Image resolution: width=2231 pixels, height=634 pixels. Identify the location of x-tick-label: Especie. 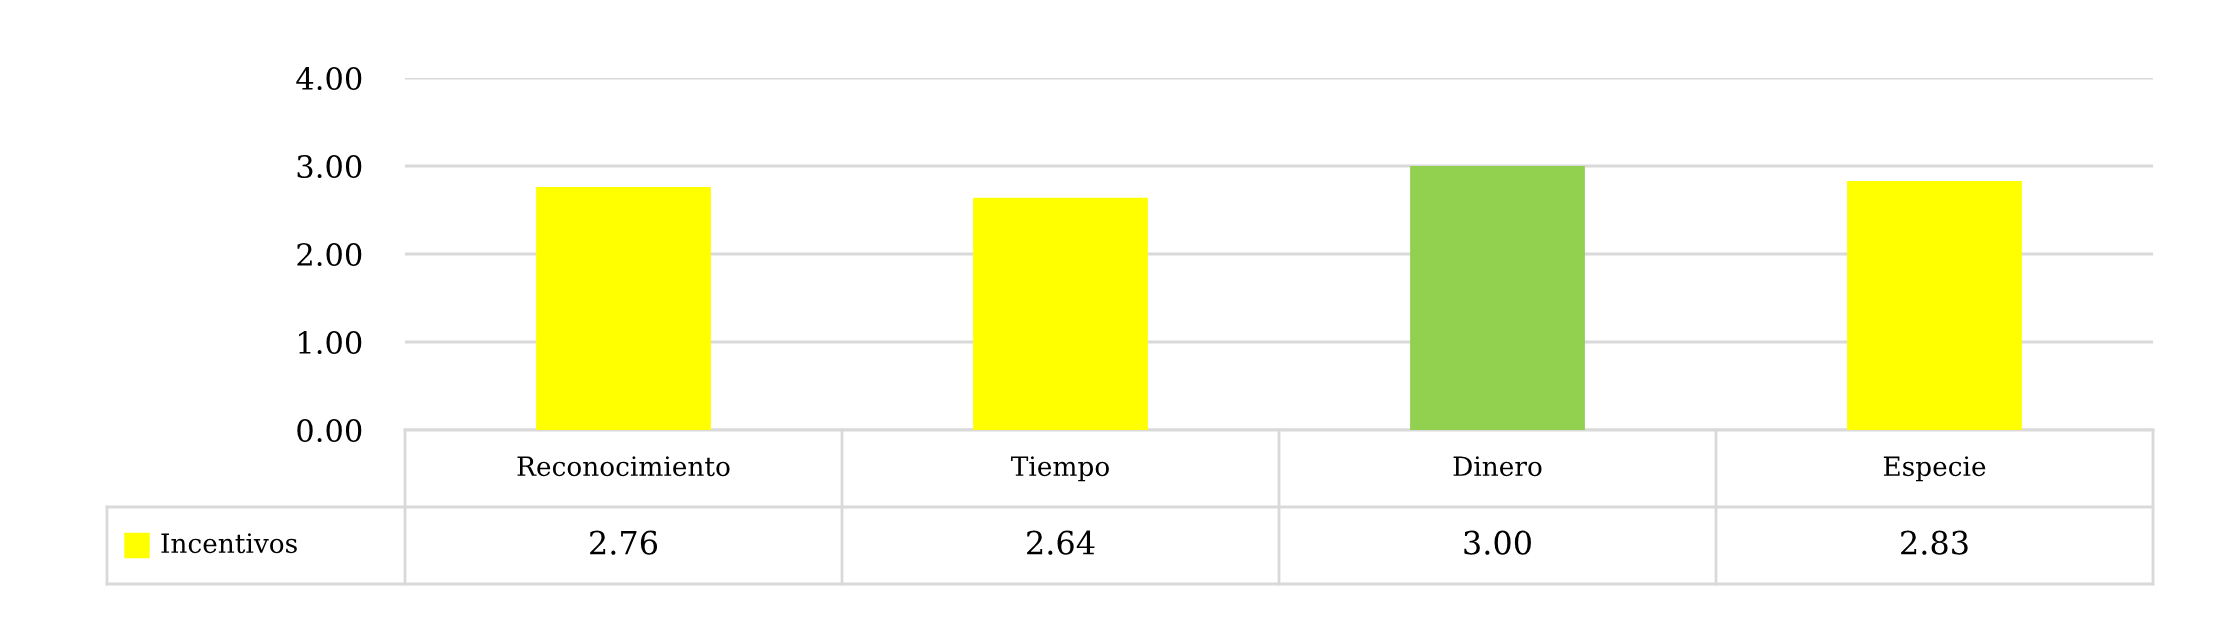
(1934, 469).